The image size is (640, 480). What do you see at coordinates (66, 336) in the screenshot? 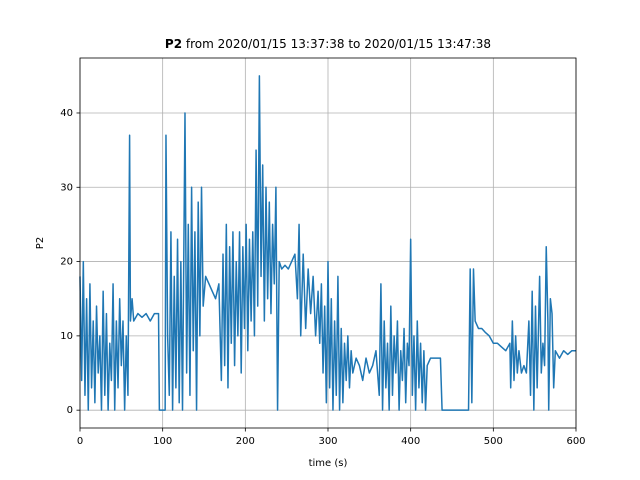
I see `y-tick-label: 10` at bounding box center [66, 336].